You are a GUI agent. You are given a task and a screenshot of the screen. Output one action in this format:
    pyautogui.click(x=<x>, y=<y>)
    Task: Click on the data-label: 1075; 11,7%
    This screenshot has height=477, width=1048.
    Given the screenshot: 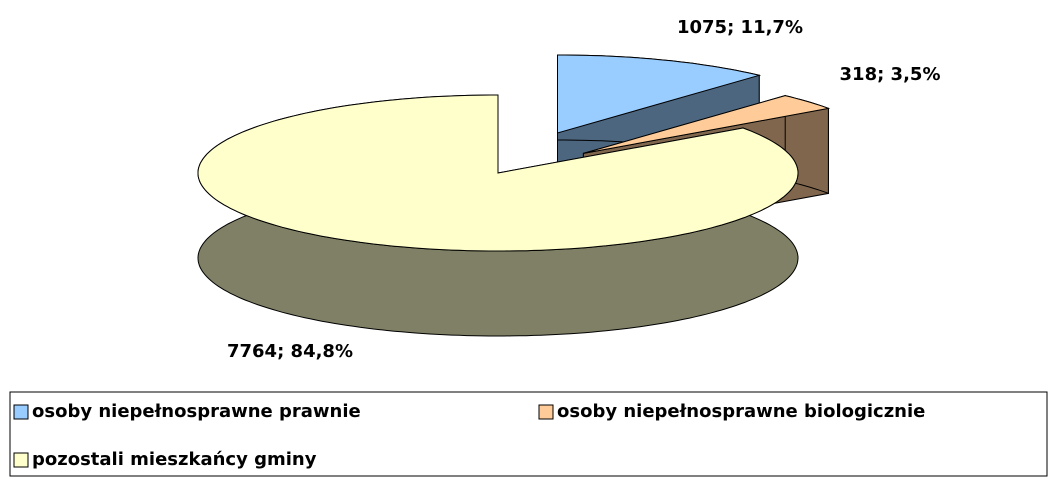 What is the action you would take?
    pyautogui.click(x=740, y=27)
    